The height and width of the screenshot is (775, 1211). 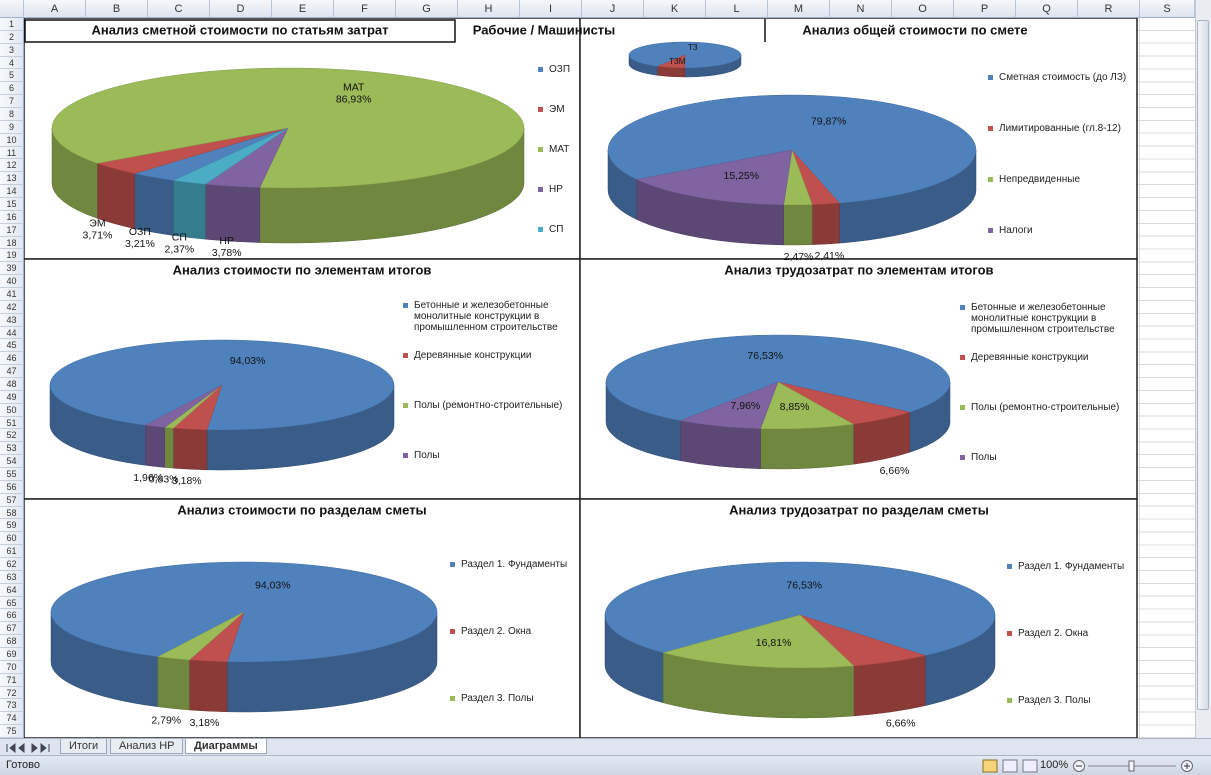 What do you see at coordinates (12, 667) in the screenshot?
I see `row-header: 70` at bounding box center [12, 667].